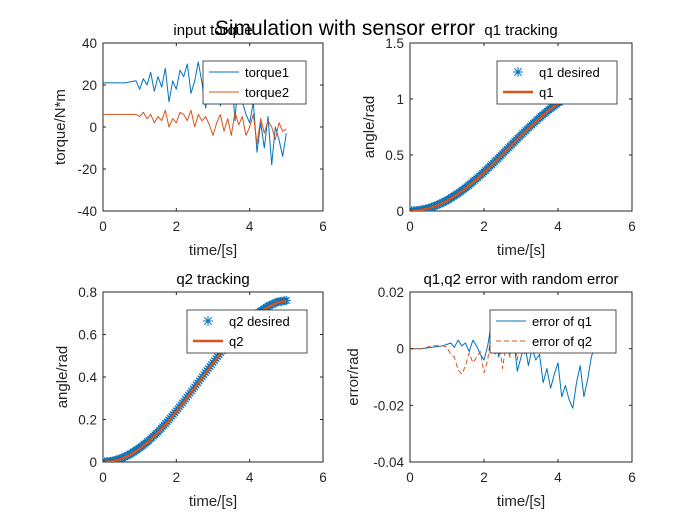 This screenshot has width=700, height=525. Describe the element at coordinates (89, 85) in the screenshot. I see `y-tick-label: 20` at that location.